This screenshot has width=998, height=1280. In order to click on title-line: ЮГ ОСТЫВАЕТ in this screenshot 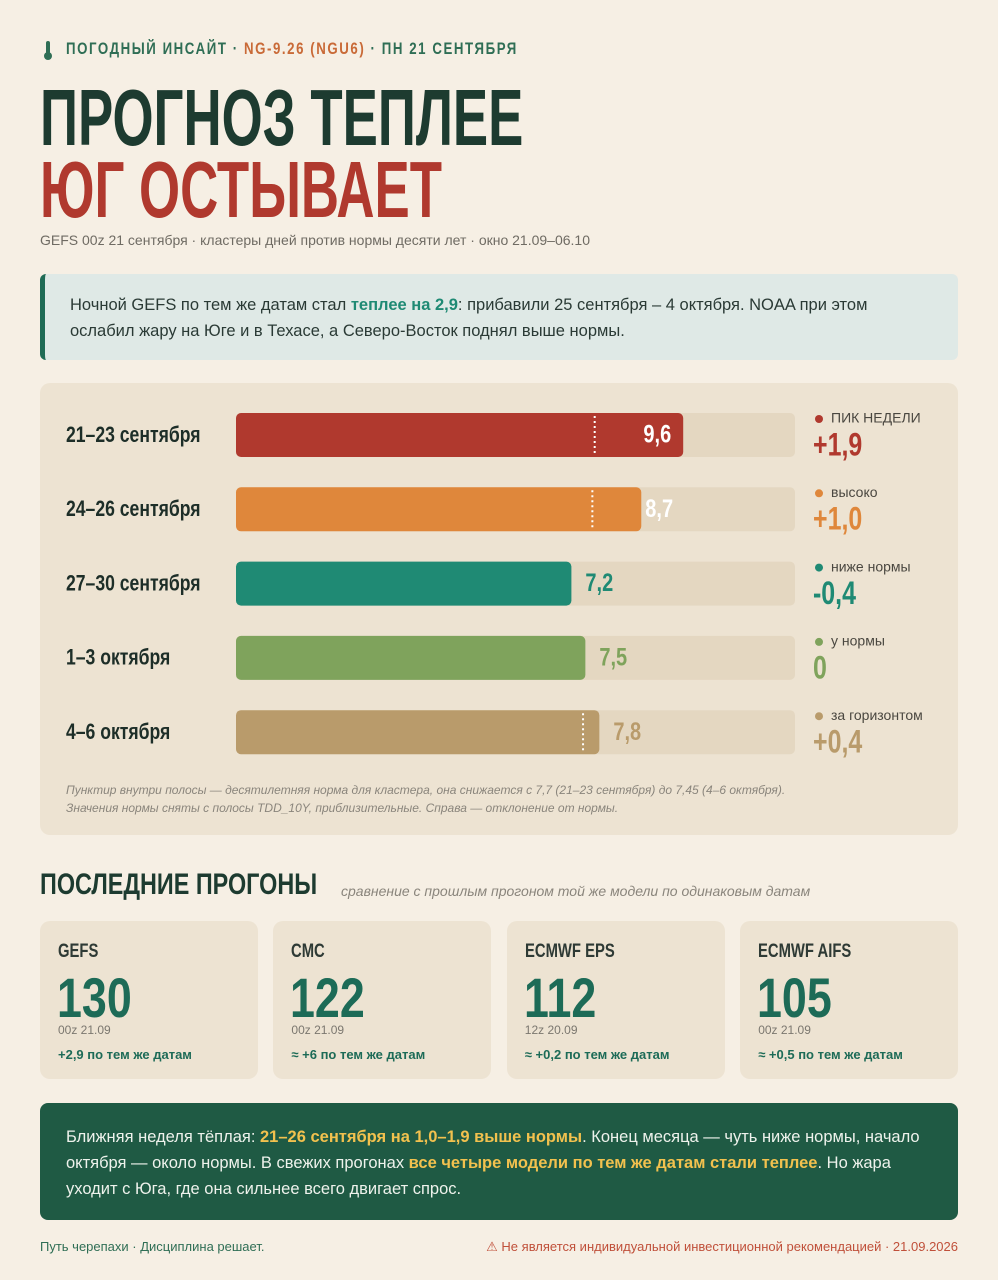, I will do `click(241, 189)`.